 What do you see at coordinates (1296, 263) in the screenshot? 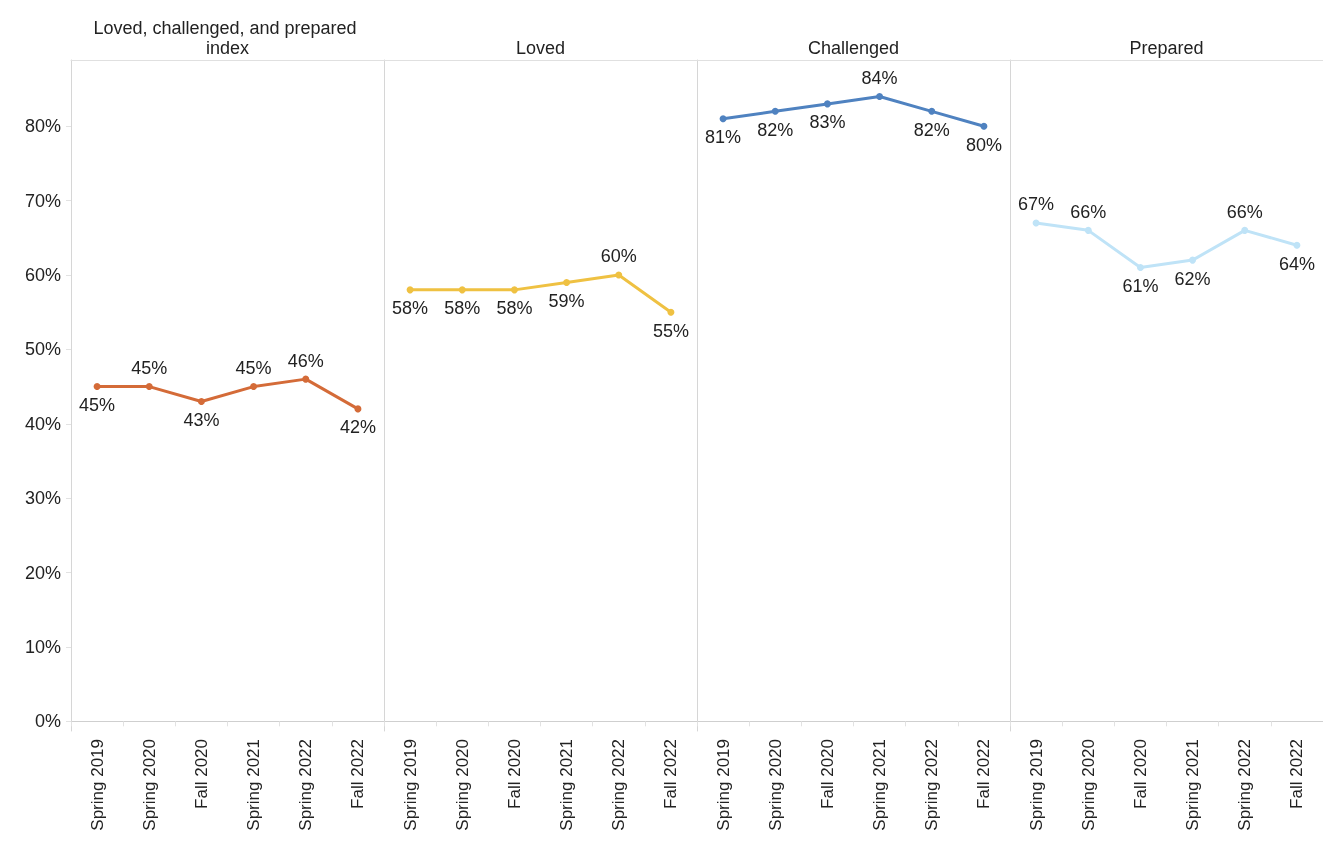
I see `data-label: 64%` at bounding box center [1296, 263].